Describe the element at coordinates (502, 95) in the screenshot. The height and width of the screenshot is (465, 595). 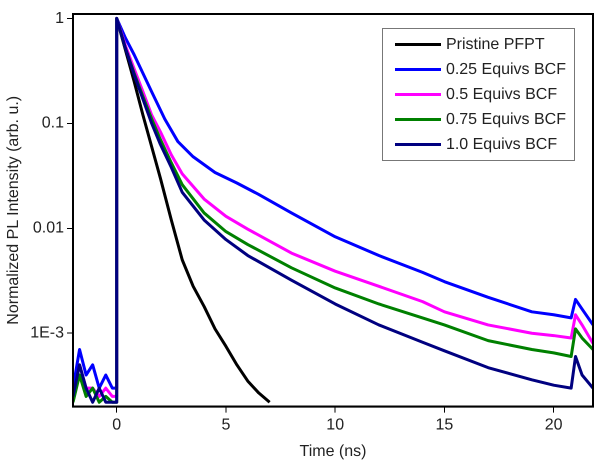
I see `legend-label: 0.5 Equivs BCF` at that location.